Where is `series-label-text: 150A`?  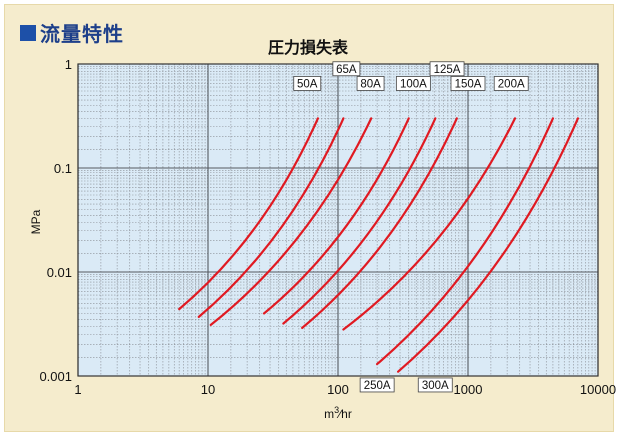 series-label-text: 150A is located at coordinates (468, 85).